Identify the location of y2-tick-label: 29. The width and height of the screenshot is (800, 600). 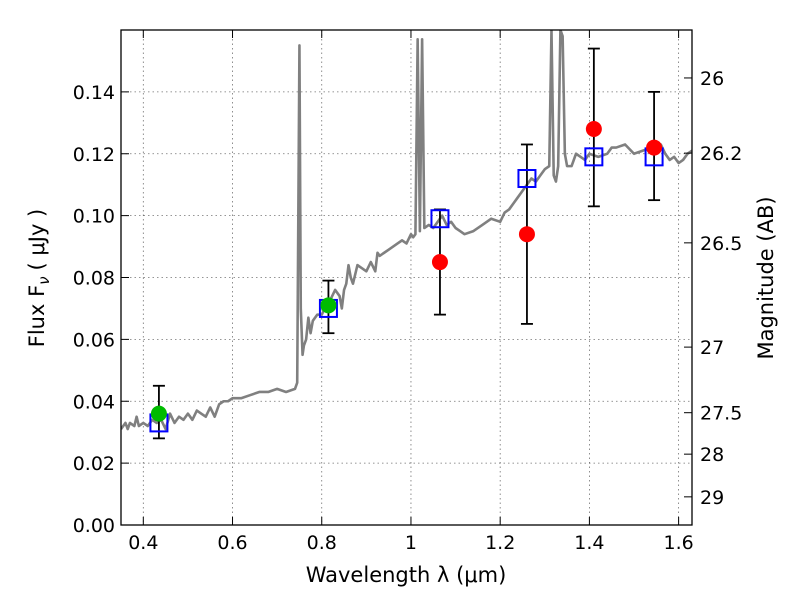
(712, 498).